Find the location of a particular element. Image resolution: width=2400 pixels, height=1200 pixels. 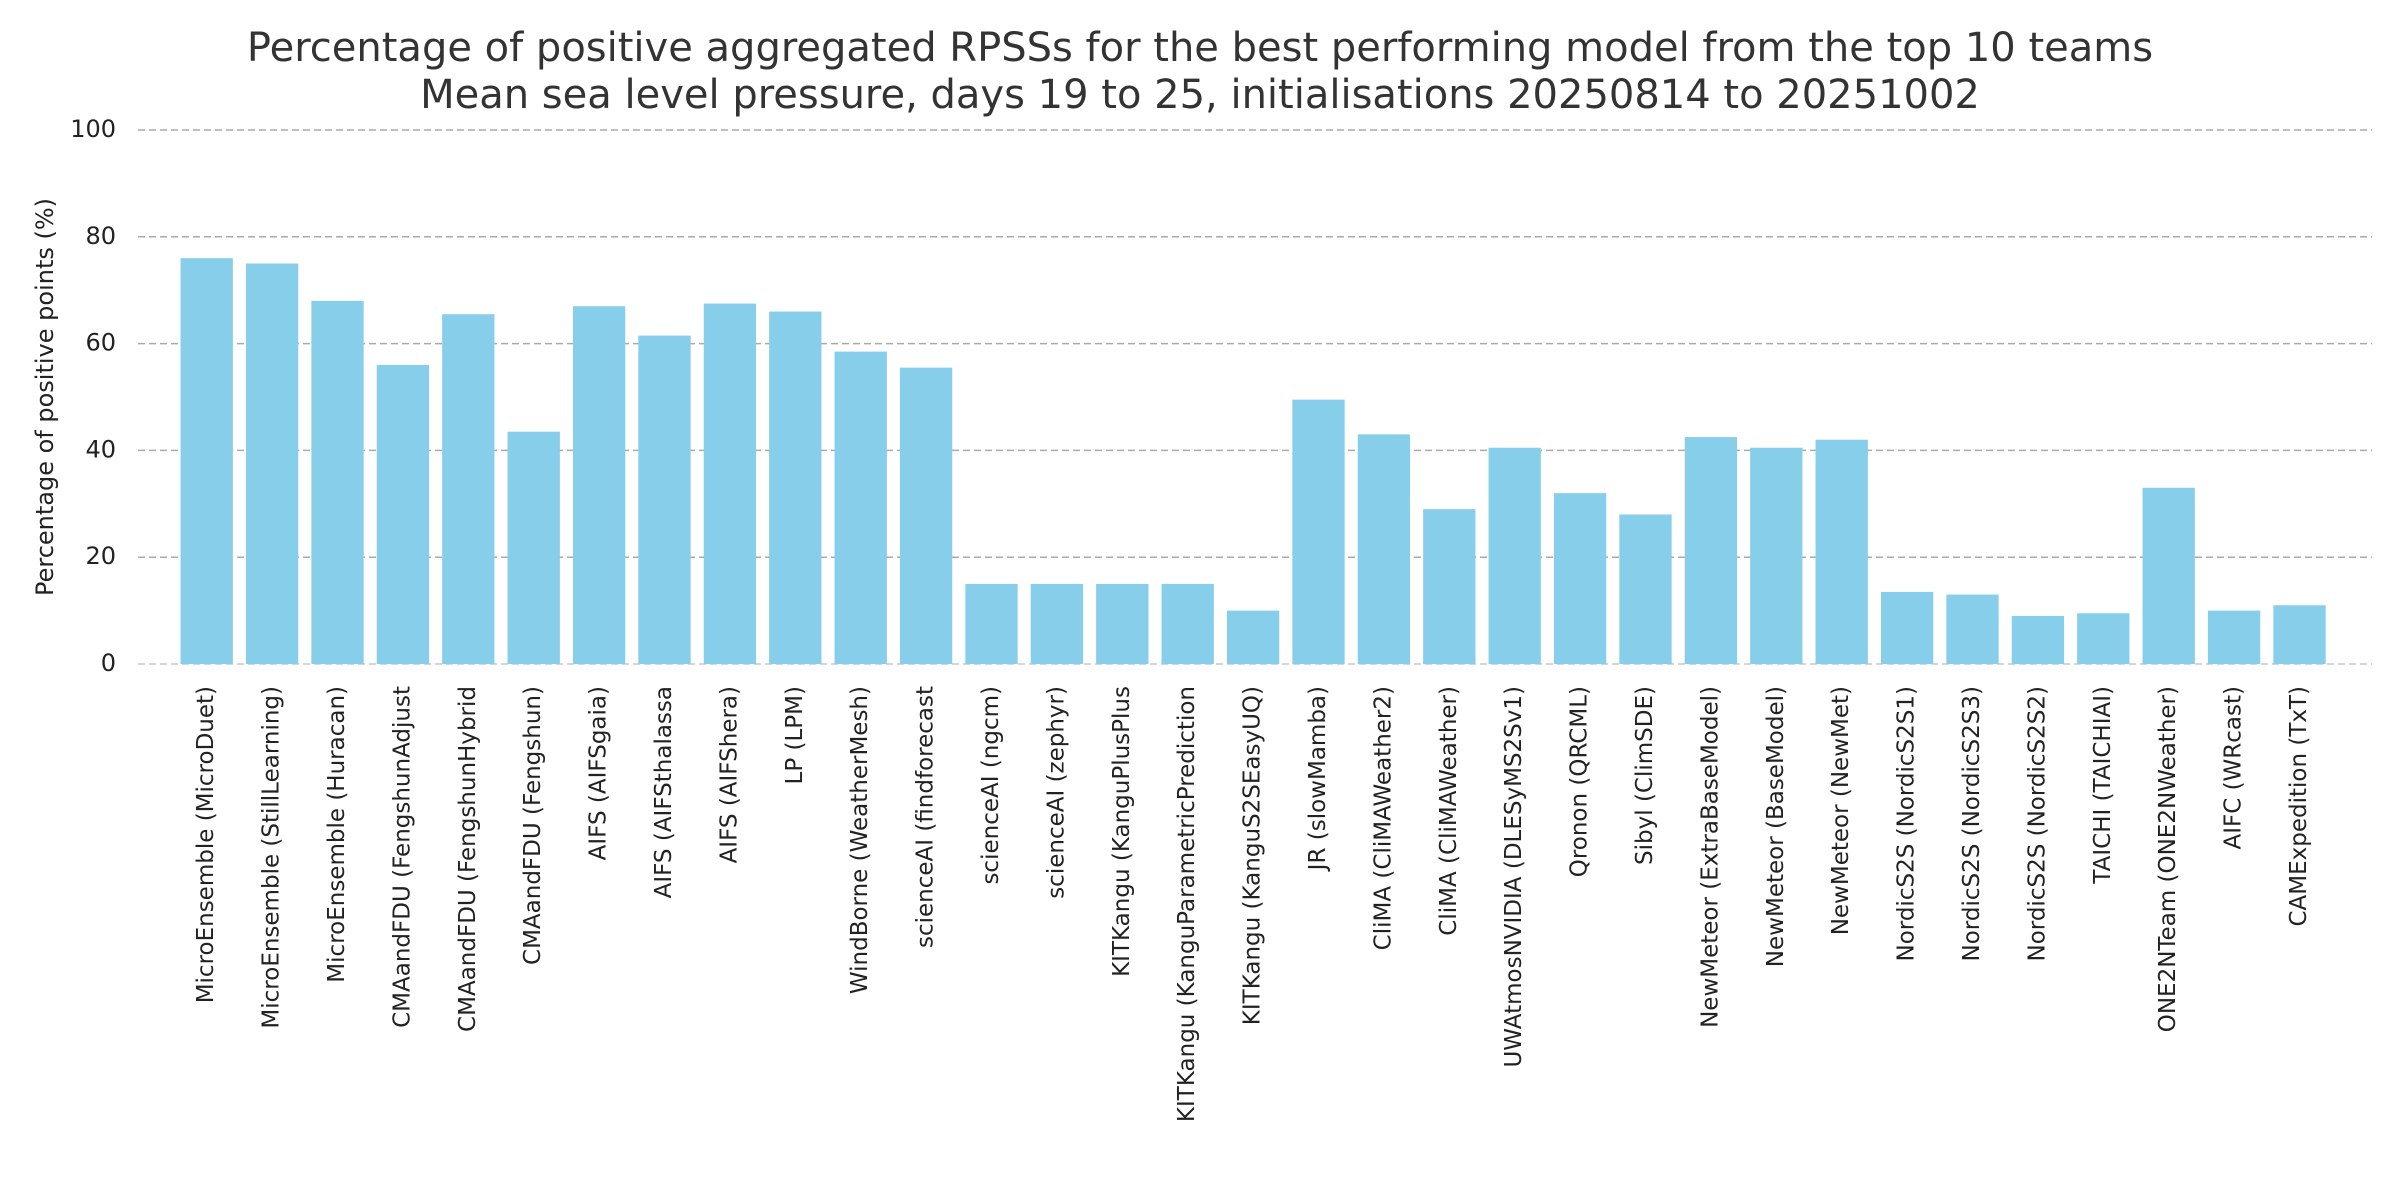

x-tick-label: UWAtmosNVIDIA (DLESyMS2Sv1) is located at coordinates (1514, 877).